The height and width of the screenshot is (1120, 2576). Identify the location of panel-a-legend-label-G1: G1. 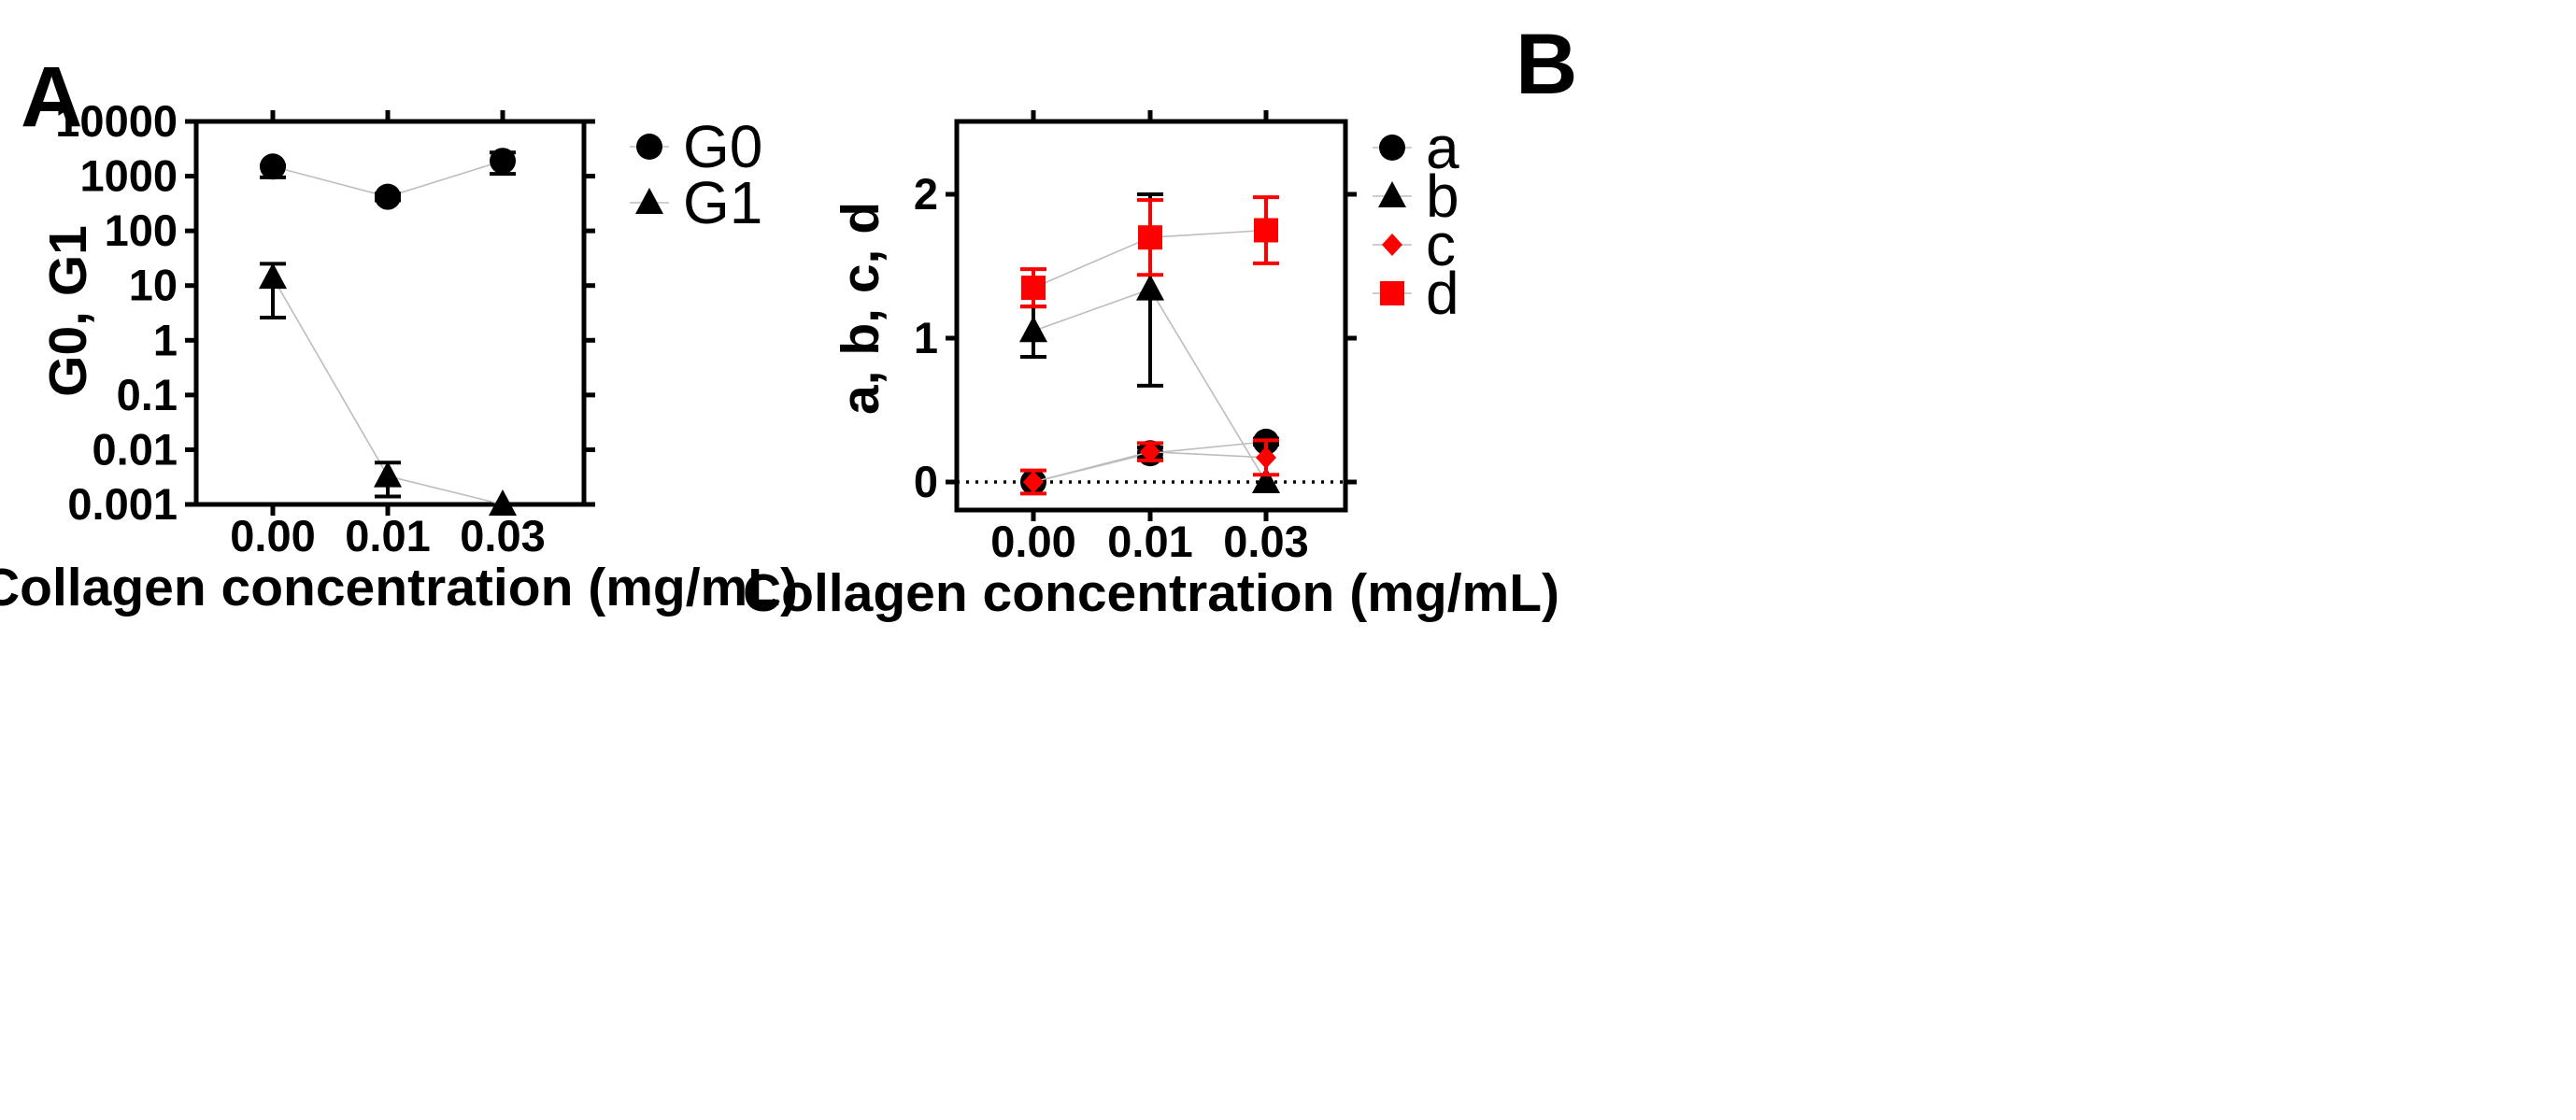
(723, 203).